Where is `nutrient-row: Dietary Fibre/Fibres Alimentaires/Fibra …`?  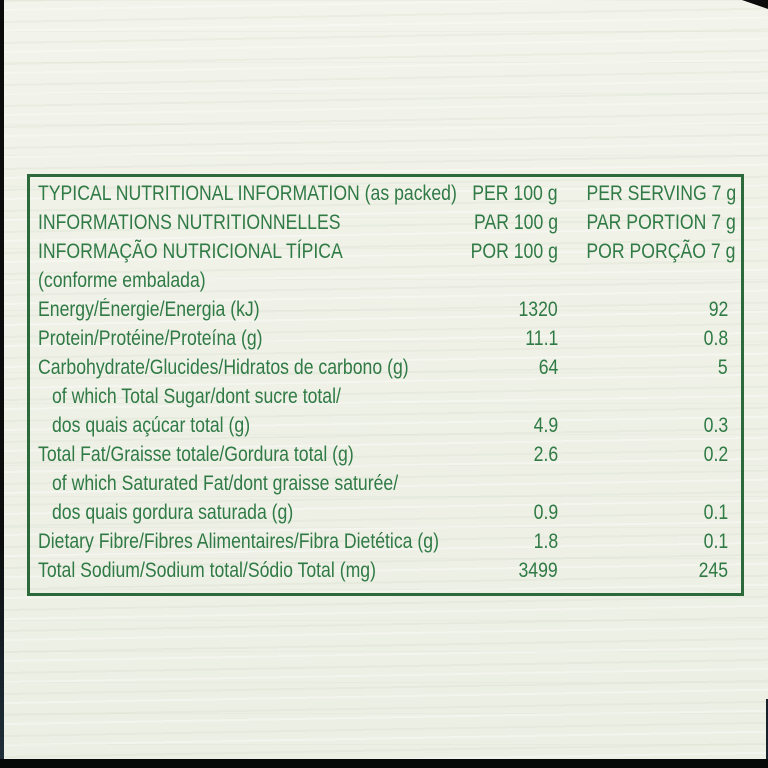
nutrient-row: Dietary Fibre/Fibres Alimentaires/Fibra … is located at coordinates (383, 541).